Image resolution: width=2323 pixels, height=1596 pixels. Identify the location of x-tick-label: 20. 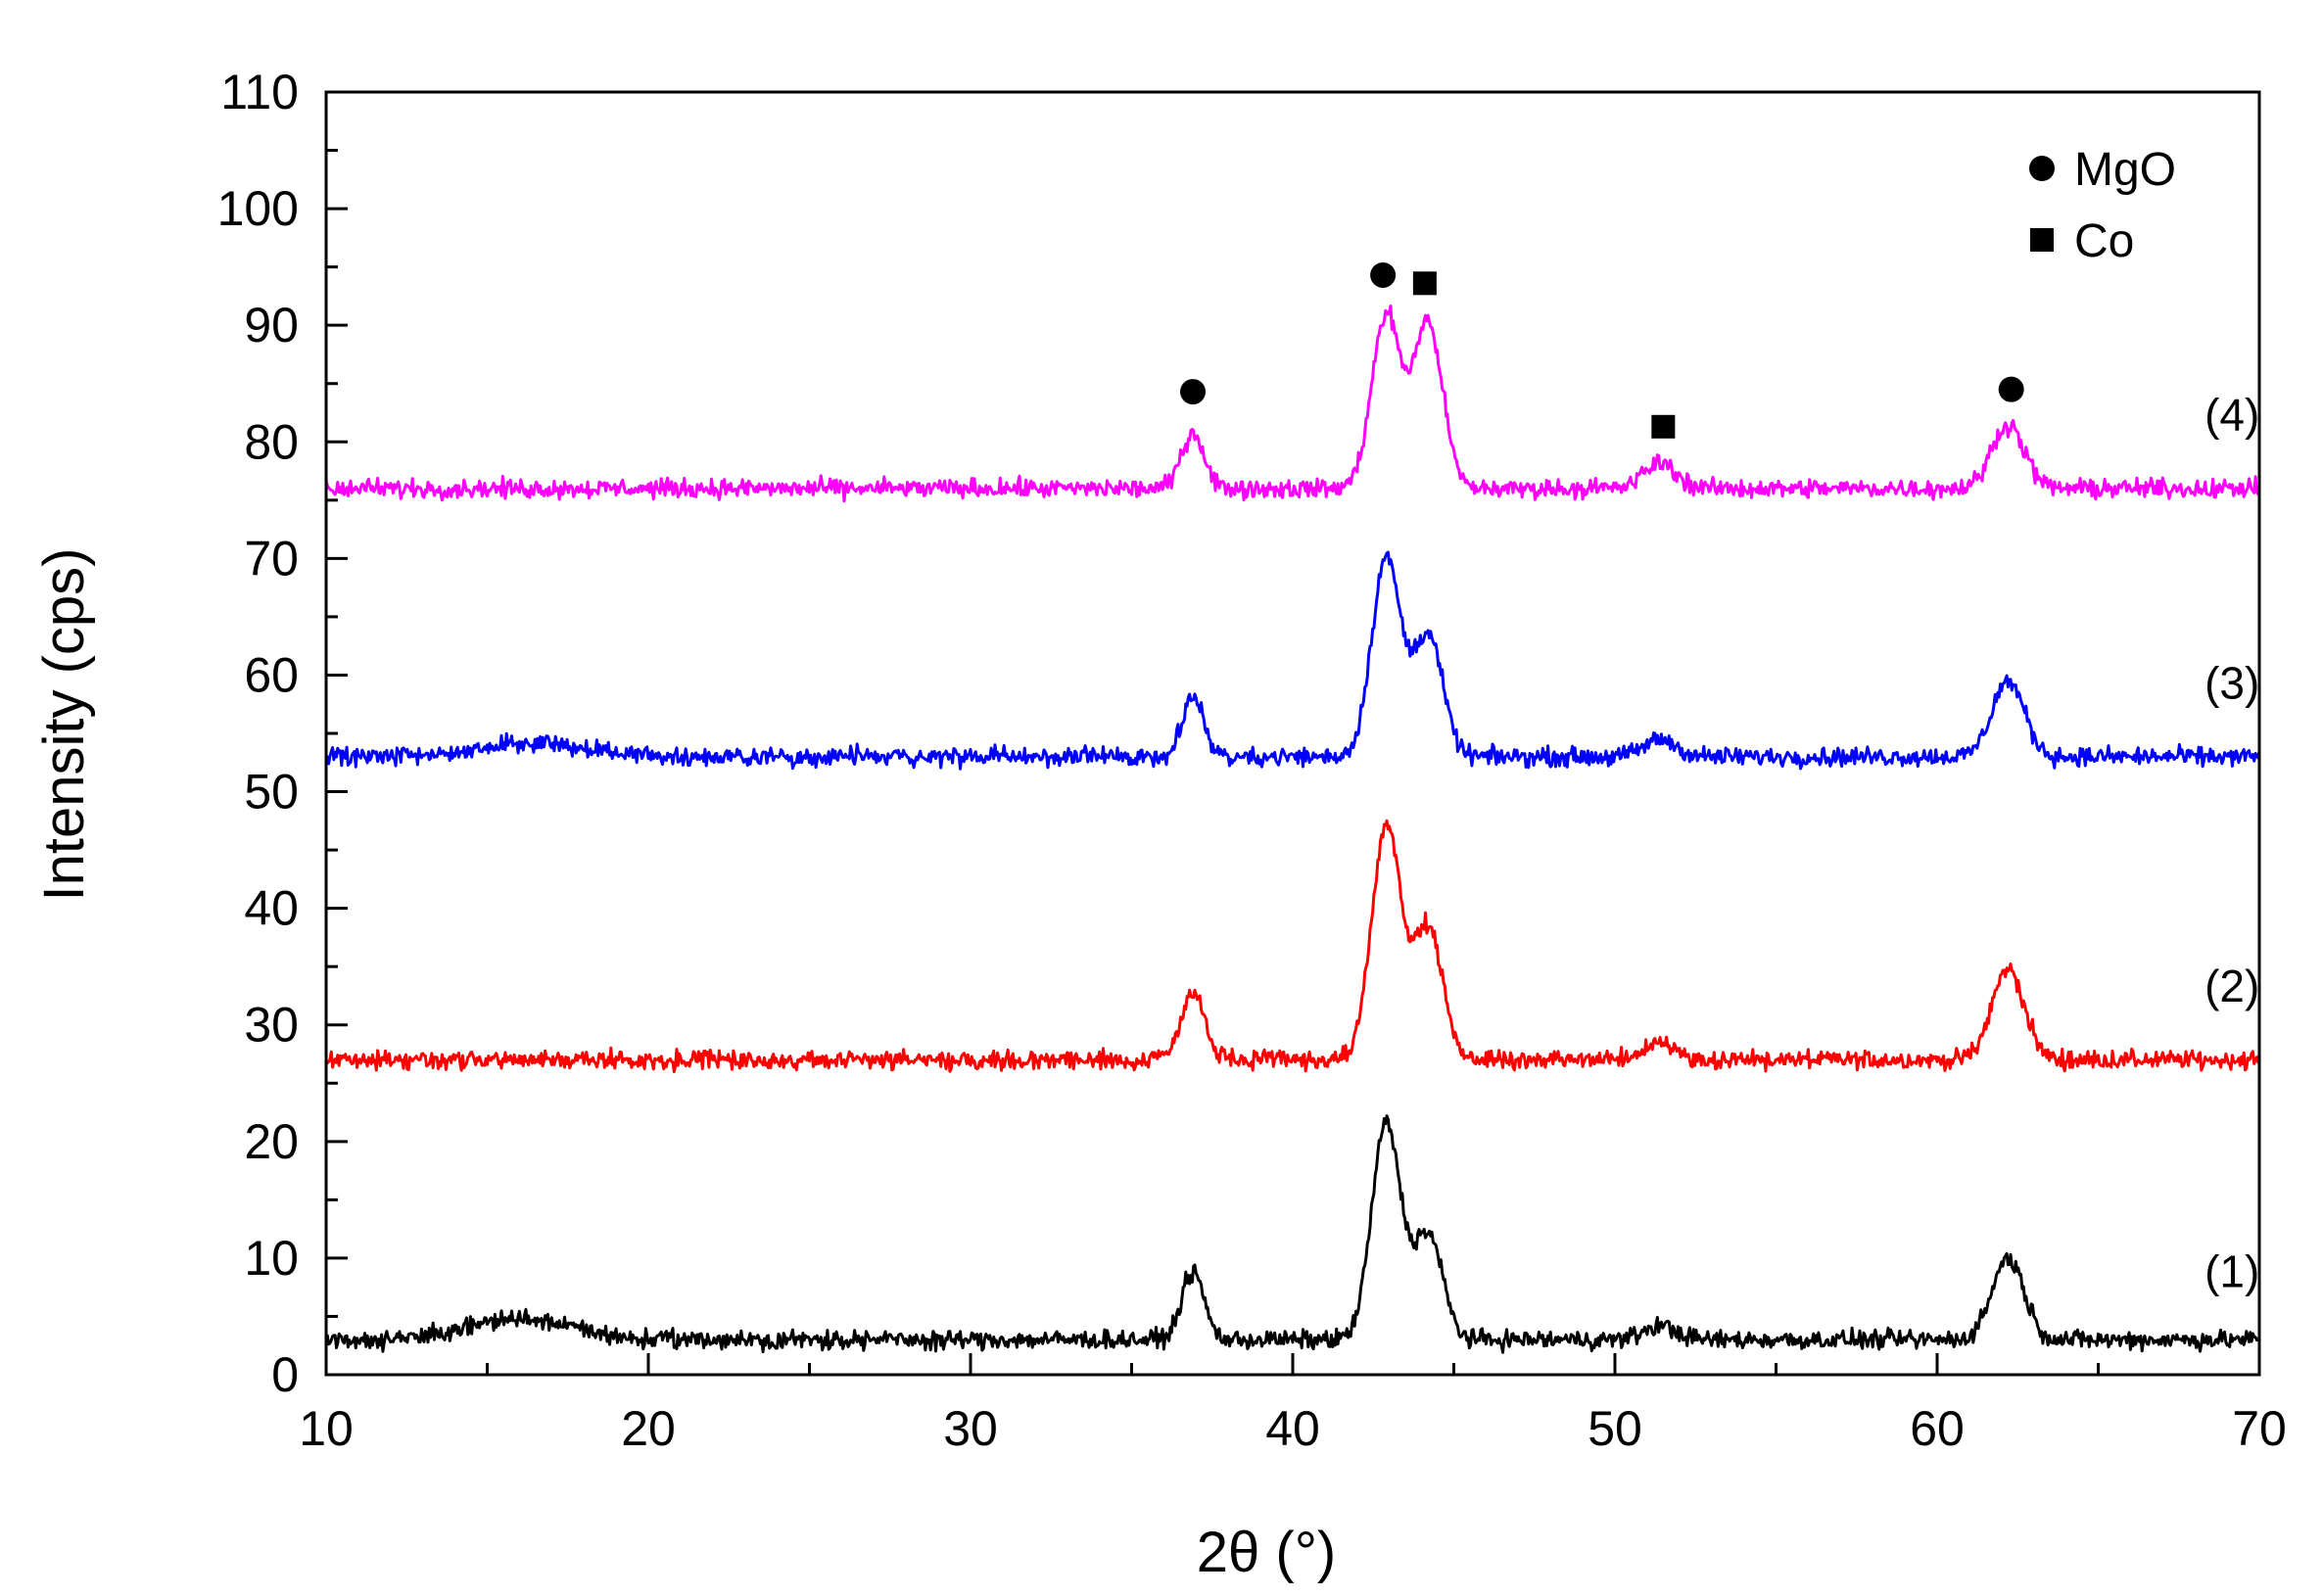
(648, 1428).